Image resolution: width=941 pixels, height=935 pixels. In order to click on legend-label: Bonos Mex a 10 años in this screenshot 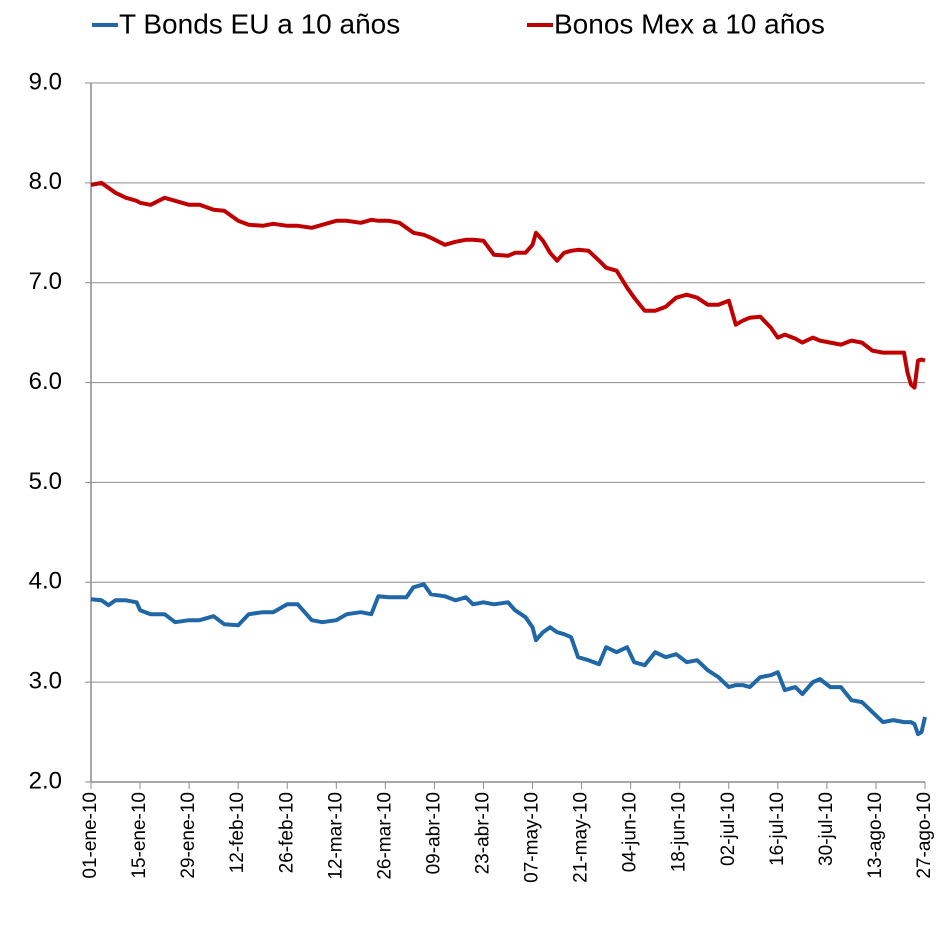, I will do `click(689, 23)`.